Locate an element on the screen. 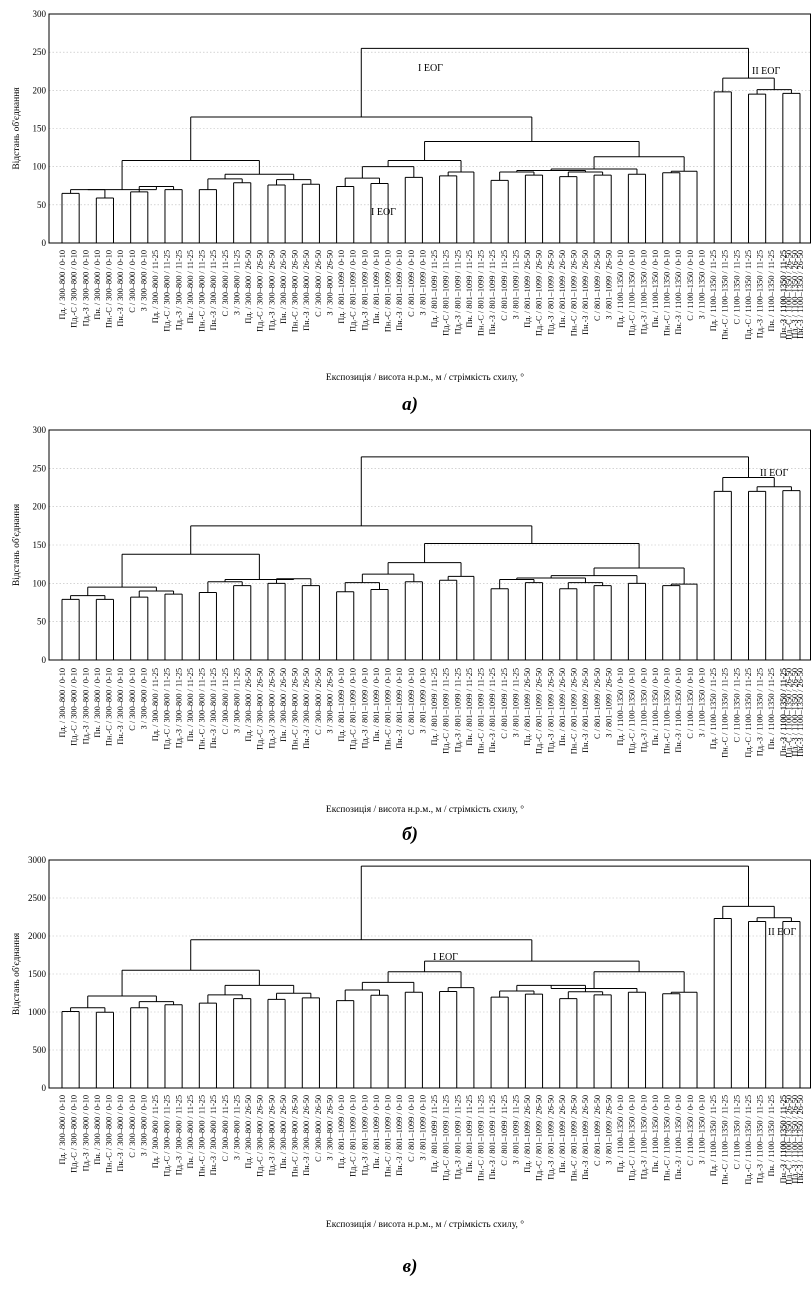 The width and height of the screenshot is (811, 1295). leaf-label: Пн.-З / 300–800 / 0-10 is located at coordinates (120, 288).